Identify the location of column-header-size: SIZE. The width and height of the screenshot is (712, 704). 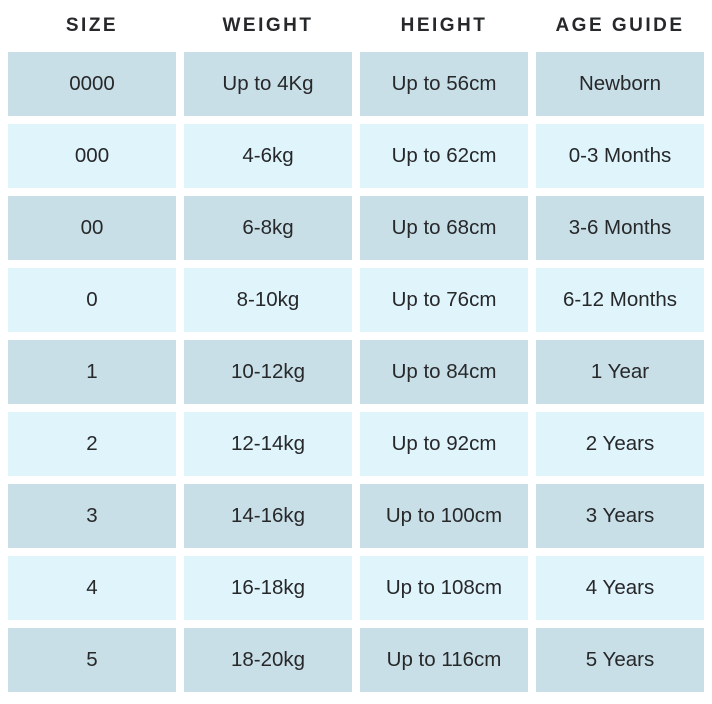
(92, 25).